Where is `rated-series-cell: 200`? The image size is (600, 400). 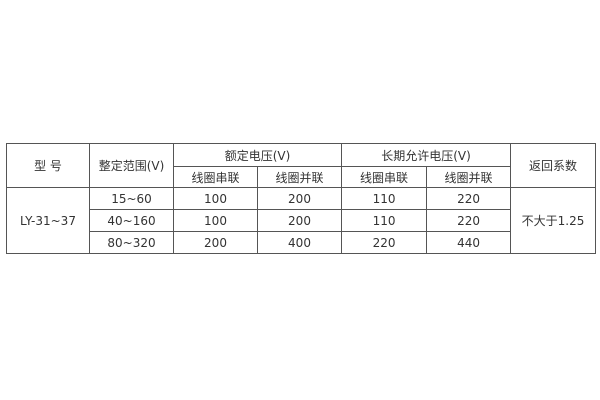 rated-series-cell: 200 is located at coordinates (215, 242).